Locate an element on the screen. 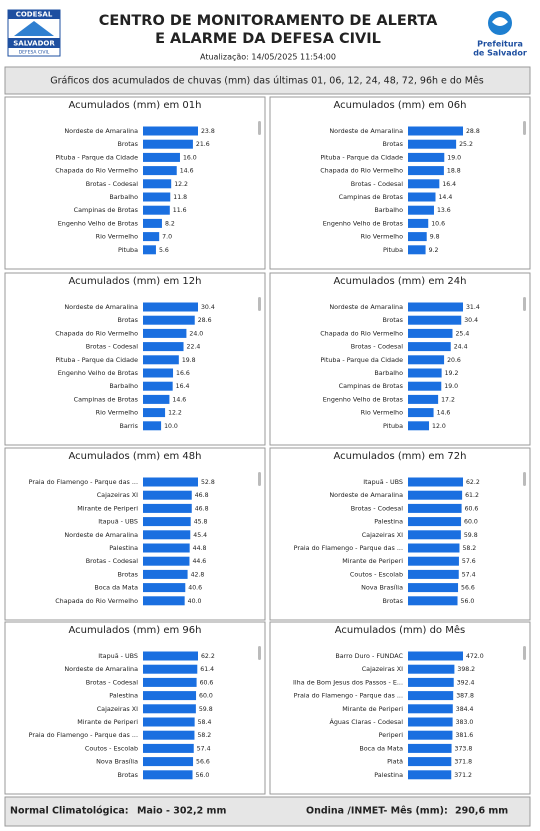  city-logo-text: de Salvador is located at coordinates (500, 53).